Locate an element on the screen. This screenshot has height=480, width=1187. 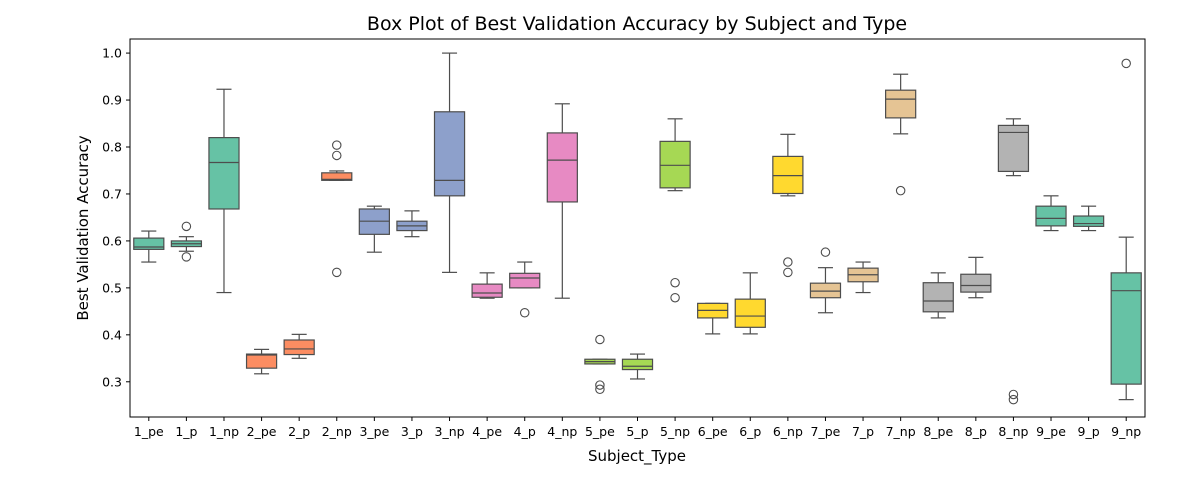
x-tick-label: 2_pe is located at coordinates (262, 431).